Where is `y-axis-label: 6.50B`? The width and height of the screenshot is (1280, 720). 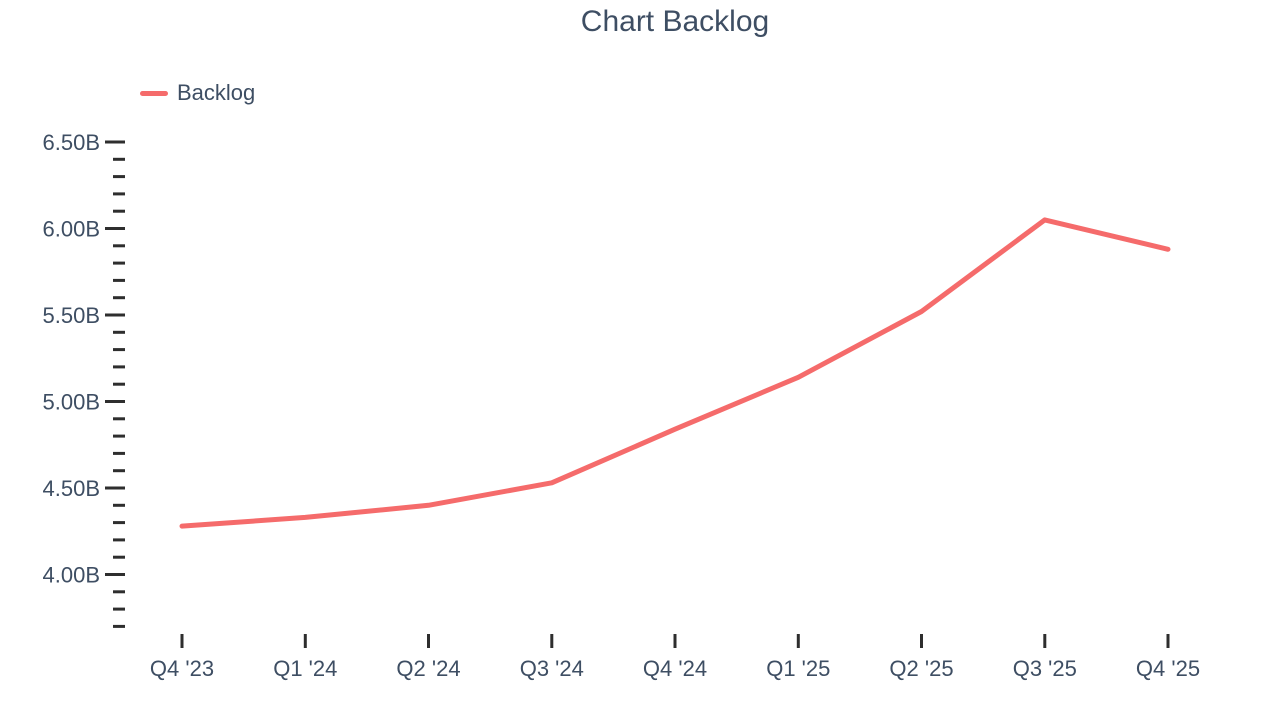 y-axis-label: 6.50B is located at coordinates (72, 142).